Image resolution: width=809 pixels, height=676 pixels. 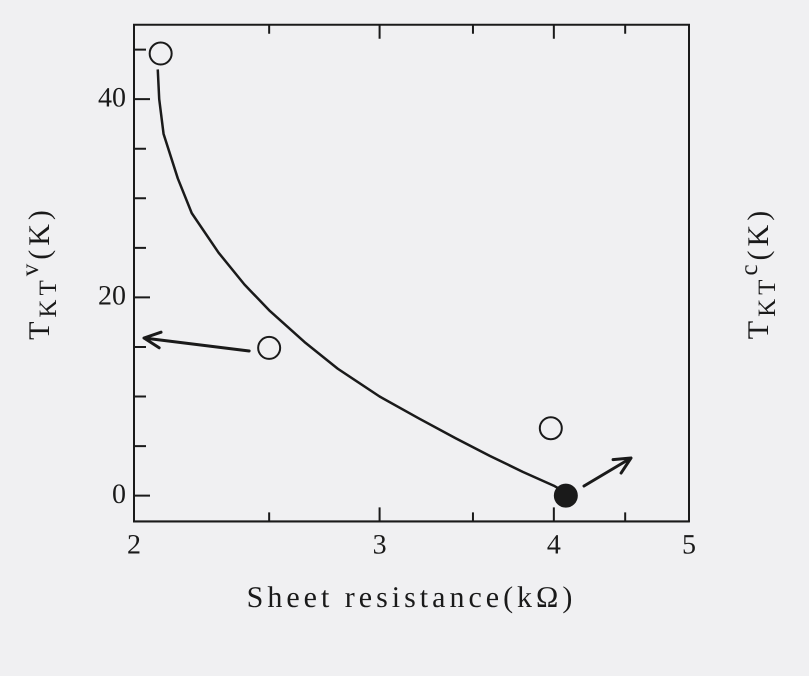 What do you see at coordinates (119, 494) in the screenshot?
I see `y-tick-label: 0` at bounding box center [119, 494].